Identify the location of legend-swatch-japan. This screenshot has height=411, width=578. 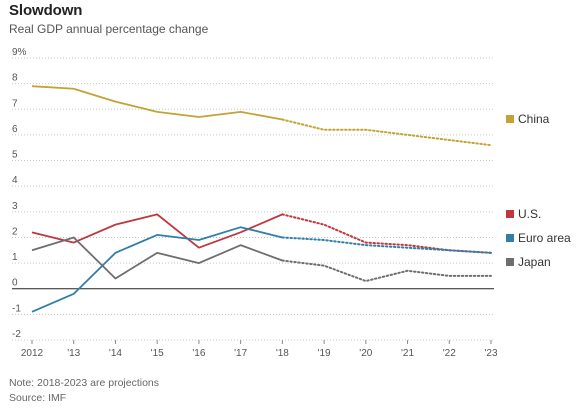
(510, 262).